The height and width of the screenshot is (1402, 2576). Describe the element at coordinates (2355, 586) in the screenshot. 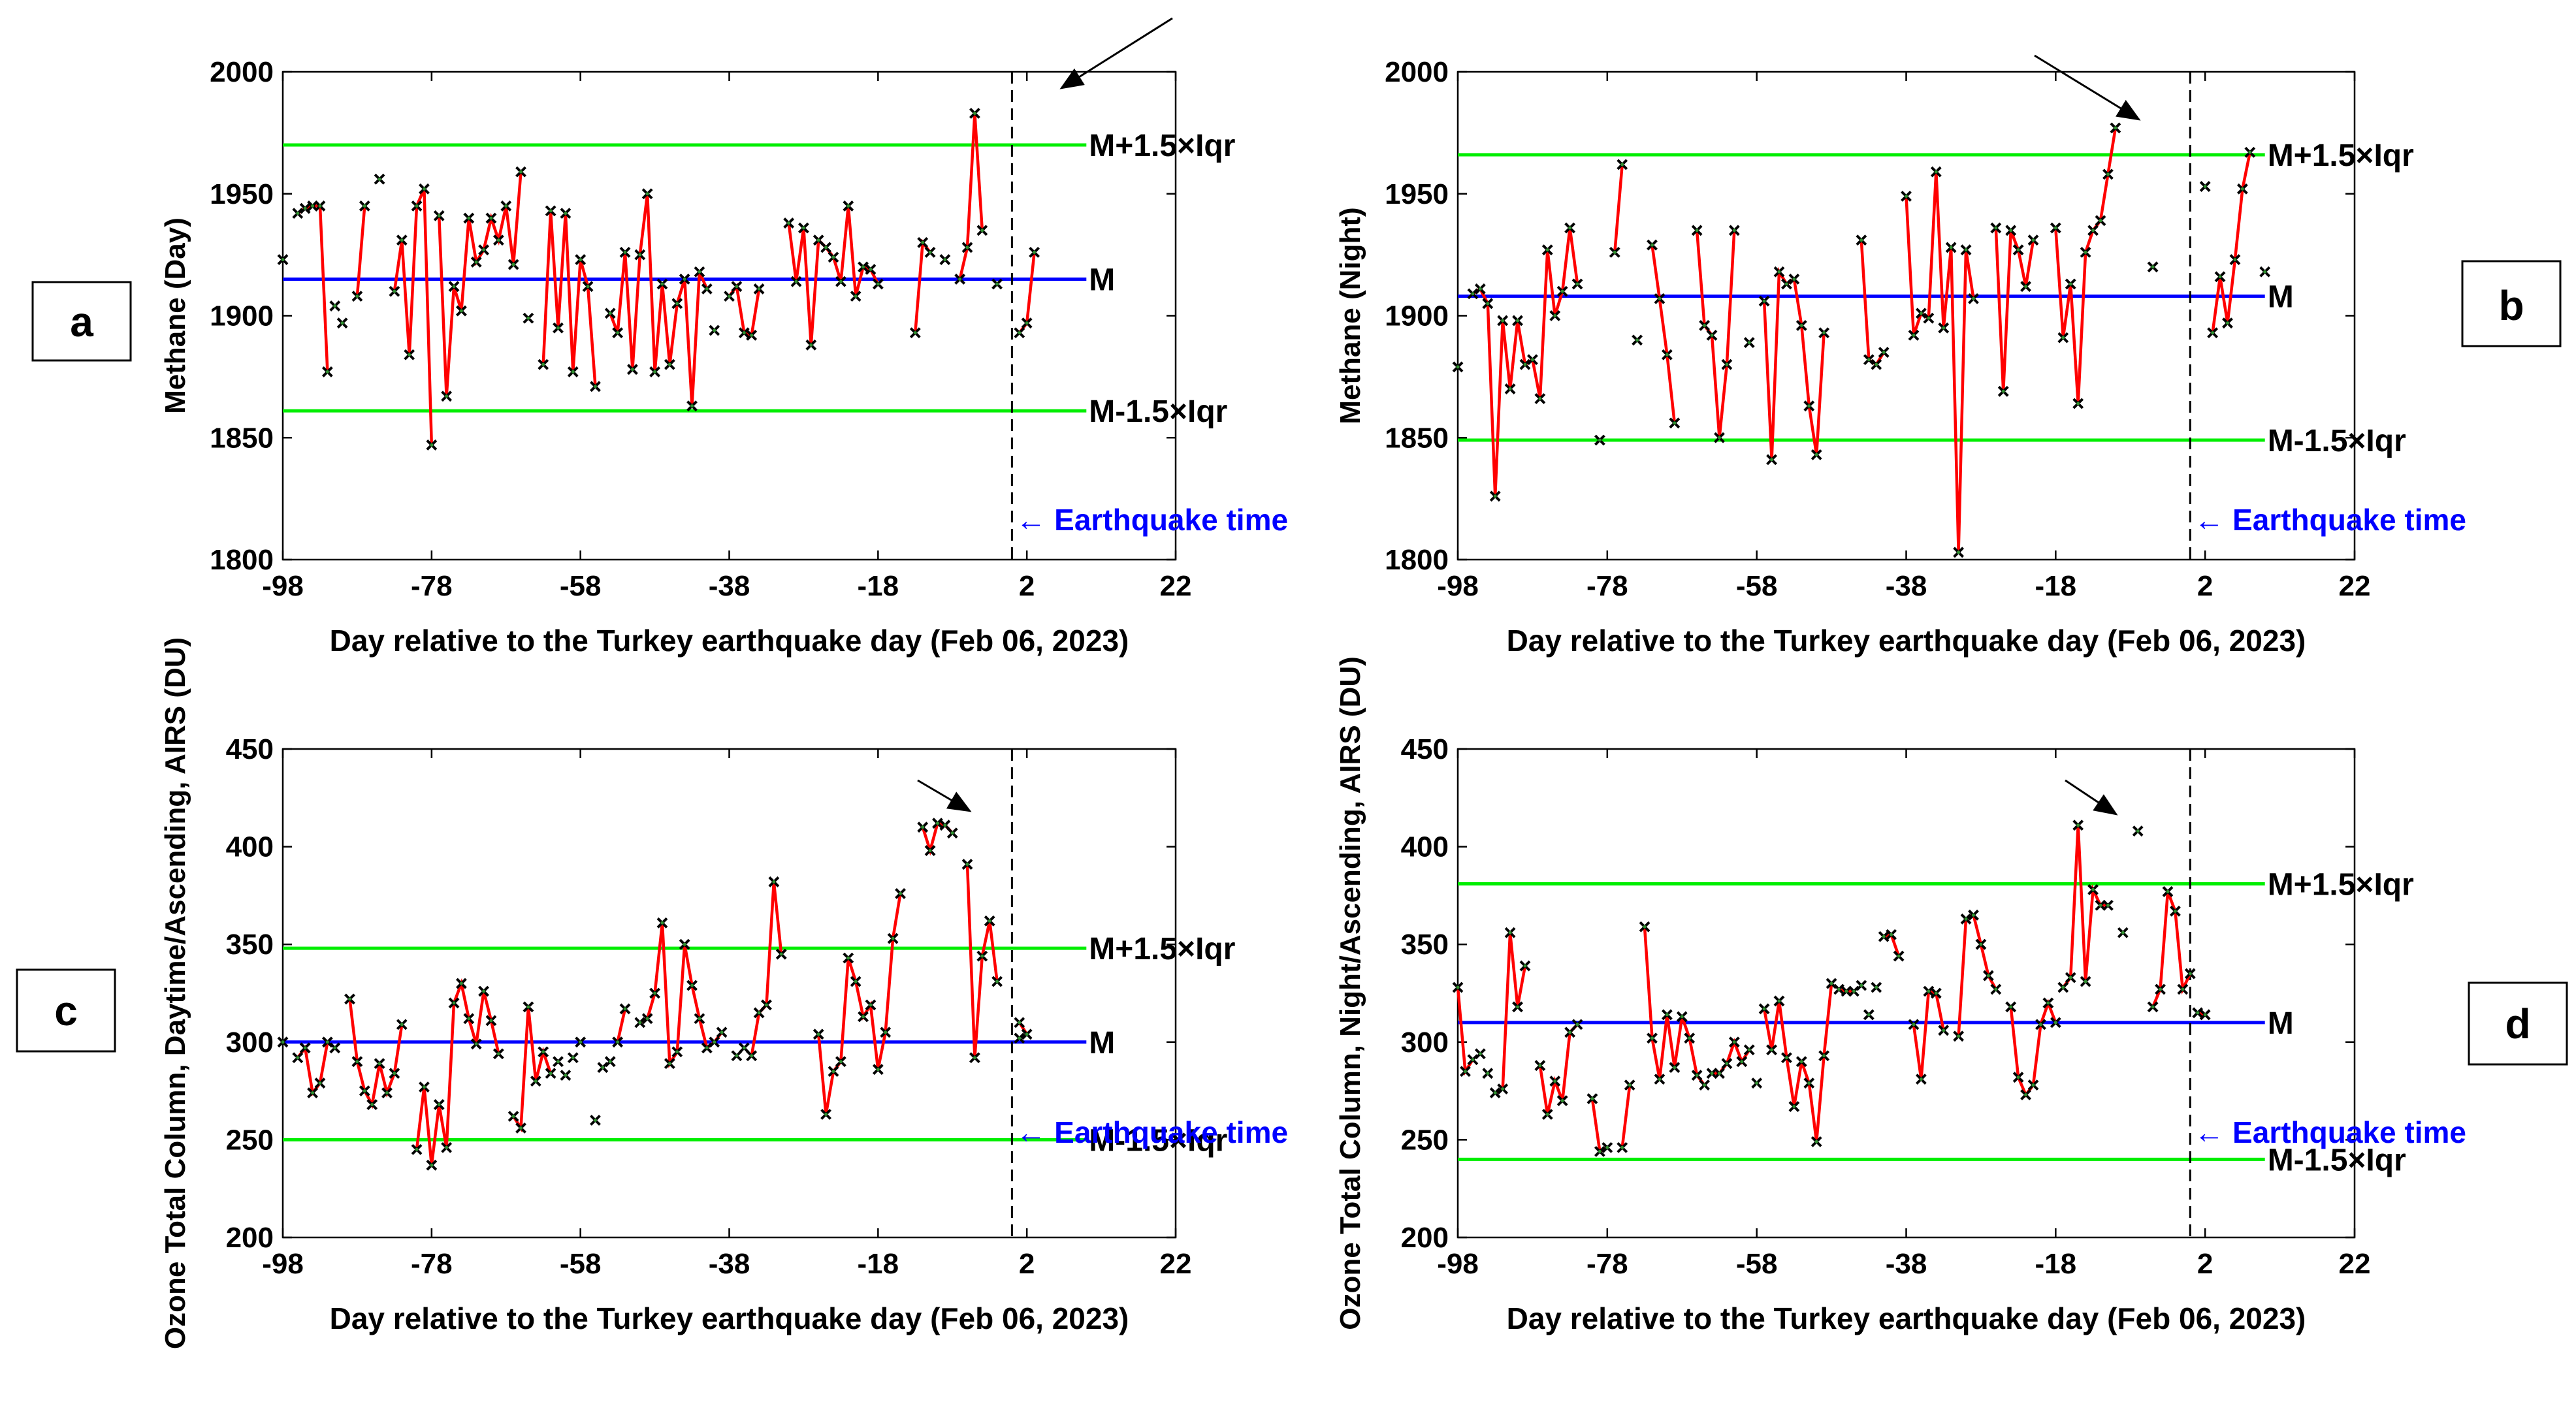

I see `x-tick-label: 22` at that location.